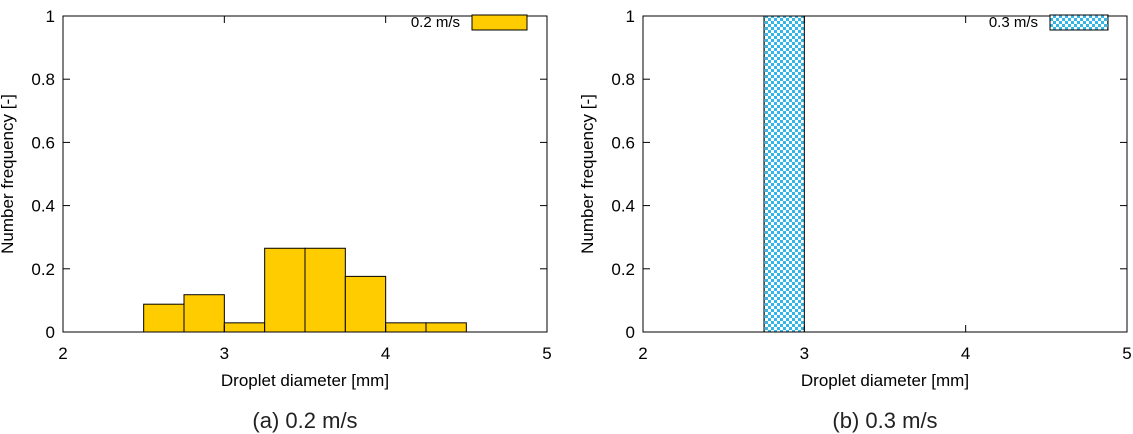  I want to click on y-tick-label-a-5: 1, so click(50, 16).